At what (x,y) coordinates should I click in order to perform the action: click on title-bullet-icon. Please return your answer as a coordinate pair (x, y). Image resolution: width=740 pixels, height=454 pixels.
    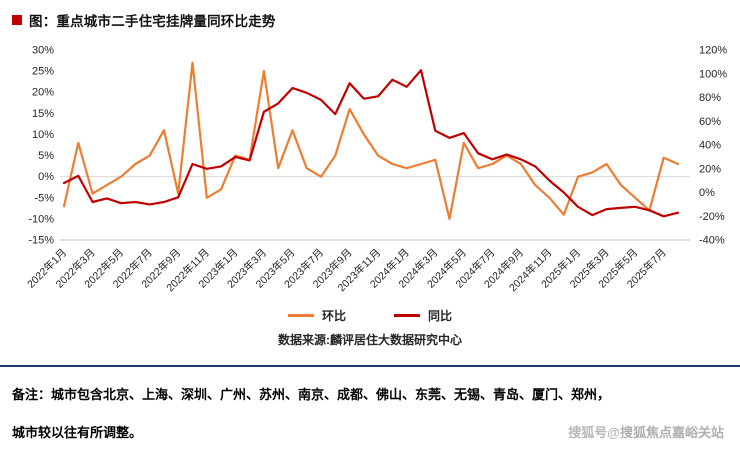
    Looking at the image, I should click on (17, 20).